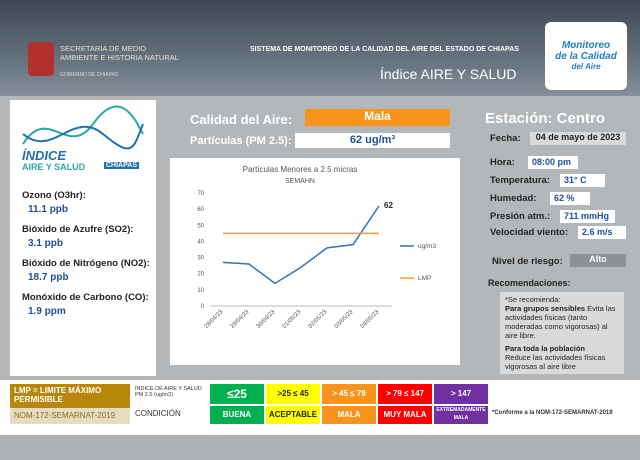 This screenshot has height=460, width=640. Describe the element at coordinates (41, 59) in the screenshot. I see `emblem` at that location.